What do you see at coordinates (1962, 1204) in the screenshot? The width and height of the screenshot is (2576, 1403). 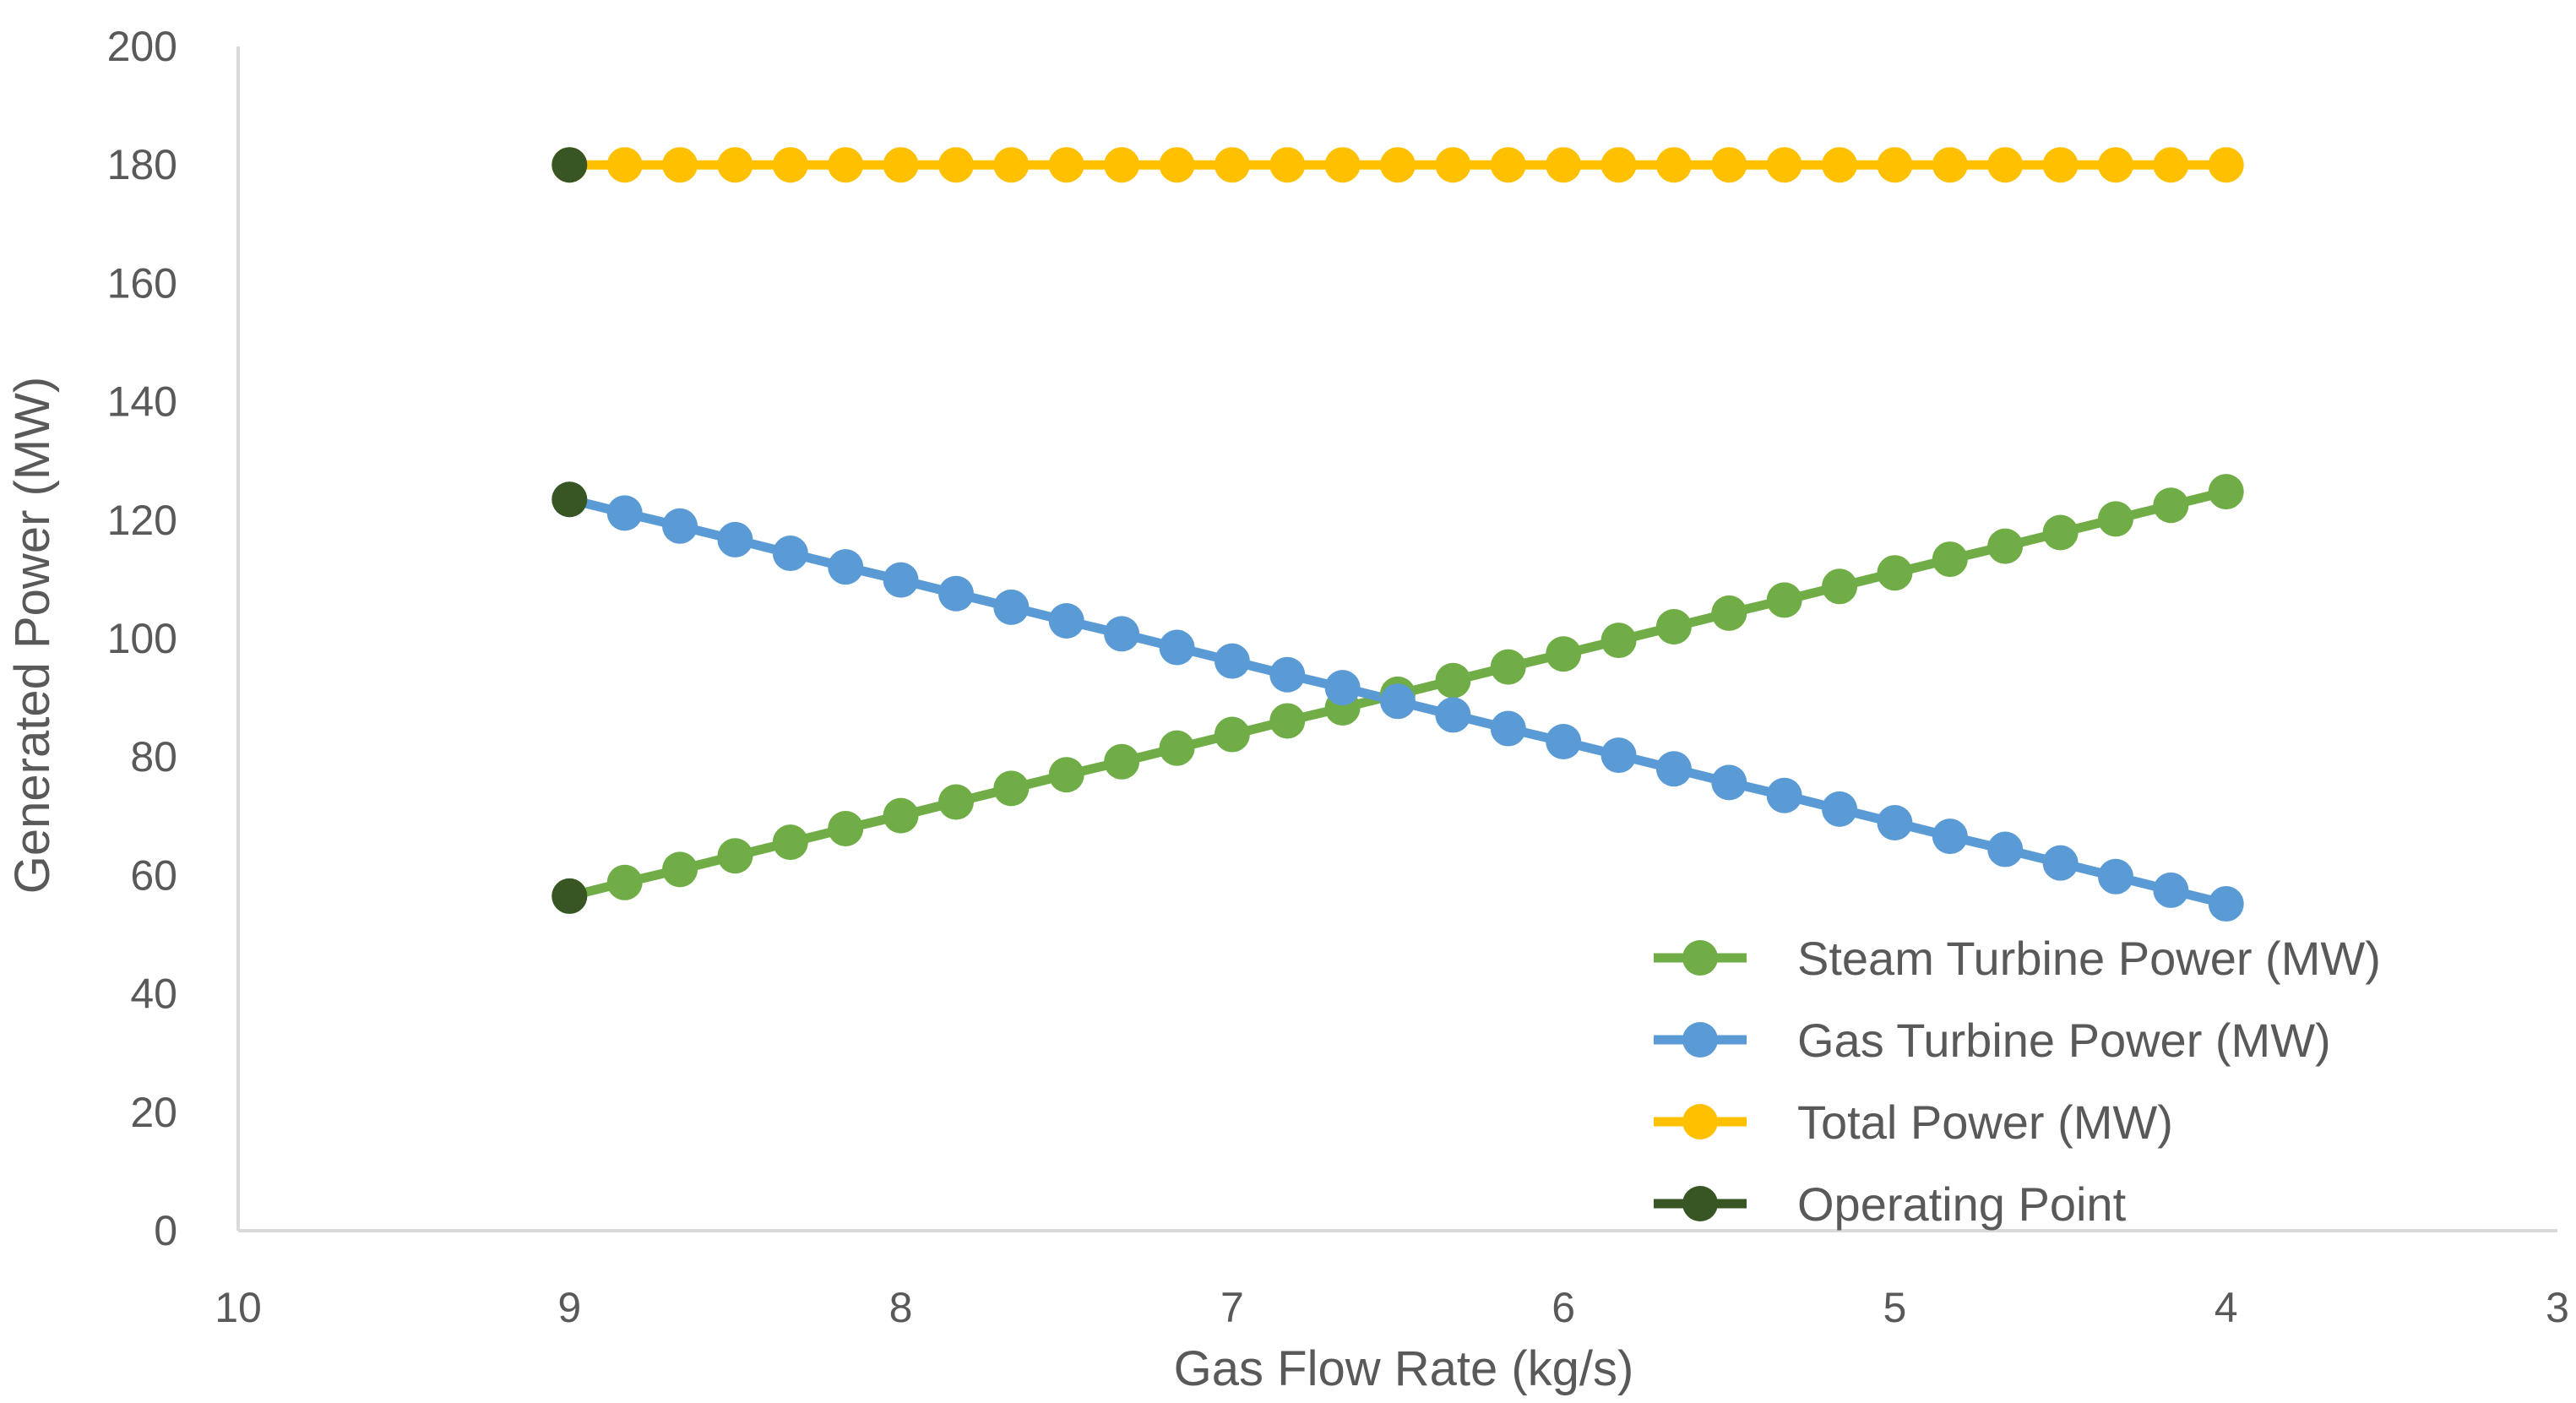 I see `legend-label: Operating Point` at bounding box center [1962, 1204].